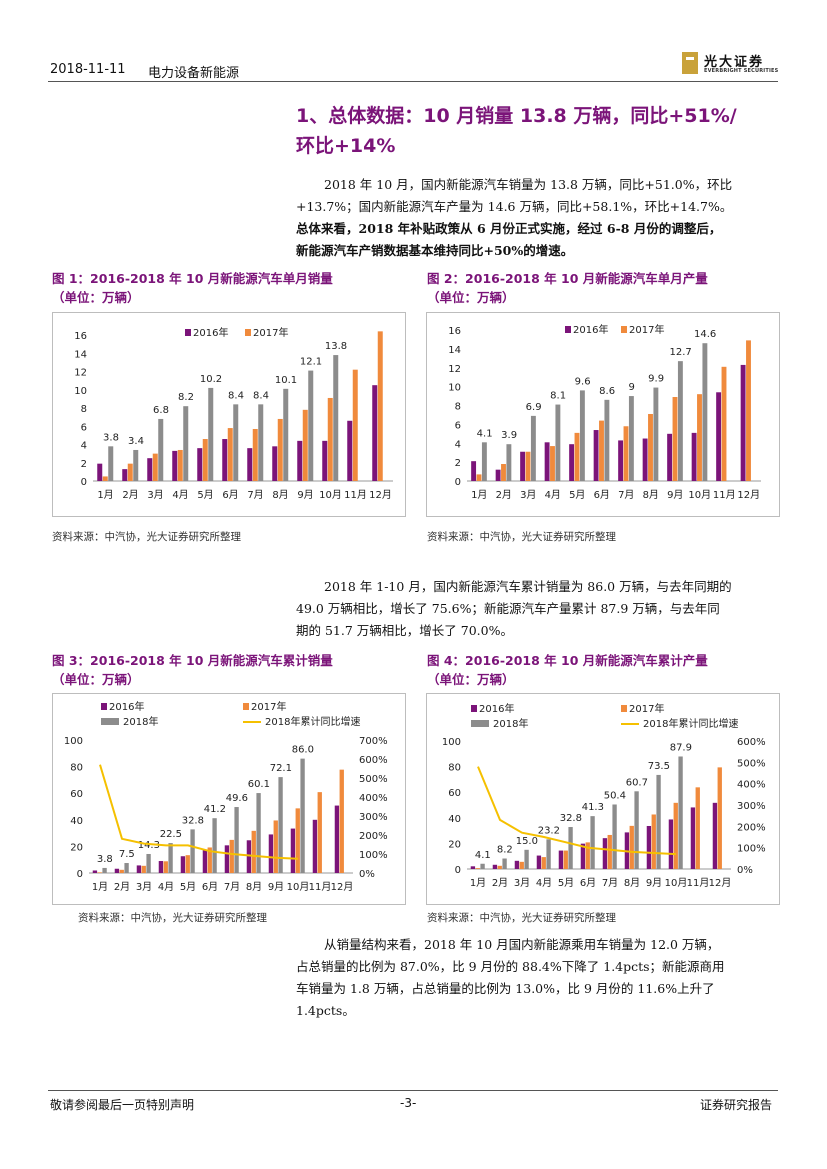 Image resolution: width=827 pixels, height=1169 pixels. Describe the element at coordinates (654, 883) in the screenshot. I see `x-tick-label: 9月` at that location.